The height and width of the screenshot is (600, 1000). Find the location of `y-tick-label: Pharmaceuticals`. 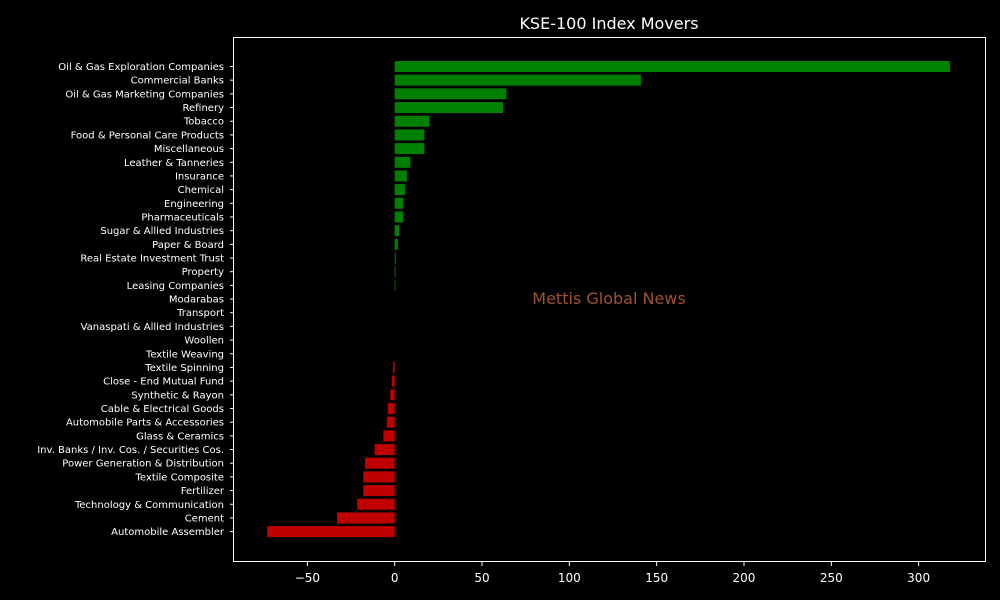

y-tick-label: Pharmaceuticals is located at coordinates (182, 217).